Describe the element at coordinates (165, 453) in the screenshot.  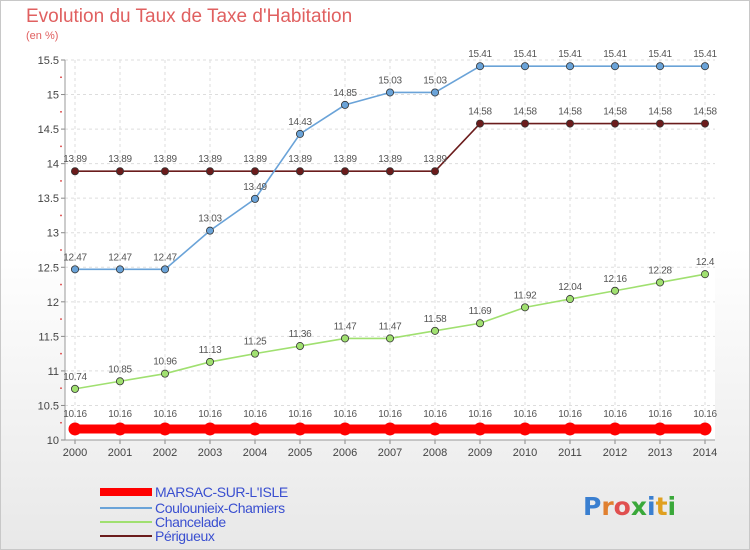
I see `x-tick-label: 2002` at that location.